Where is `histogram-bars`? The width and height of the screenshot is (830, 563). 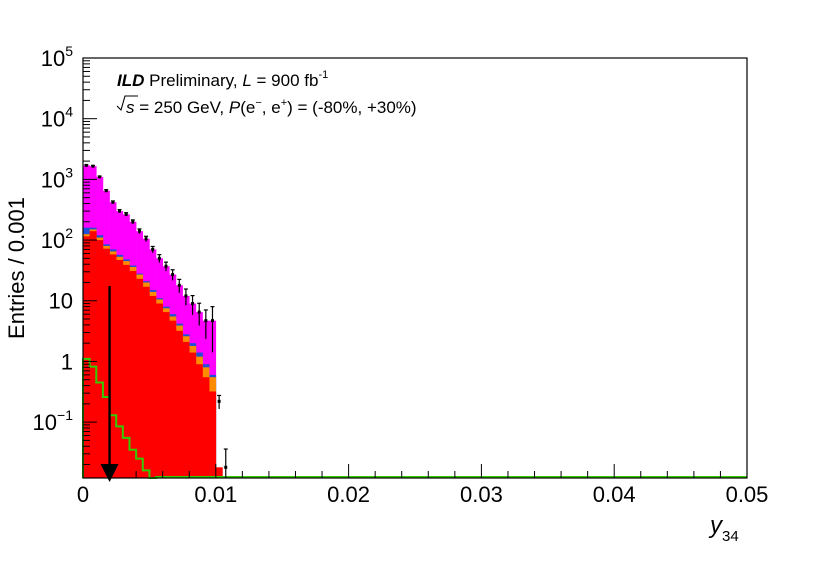
histogram-bars is located at coordinates (153, 322).